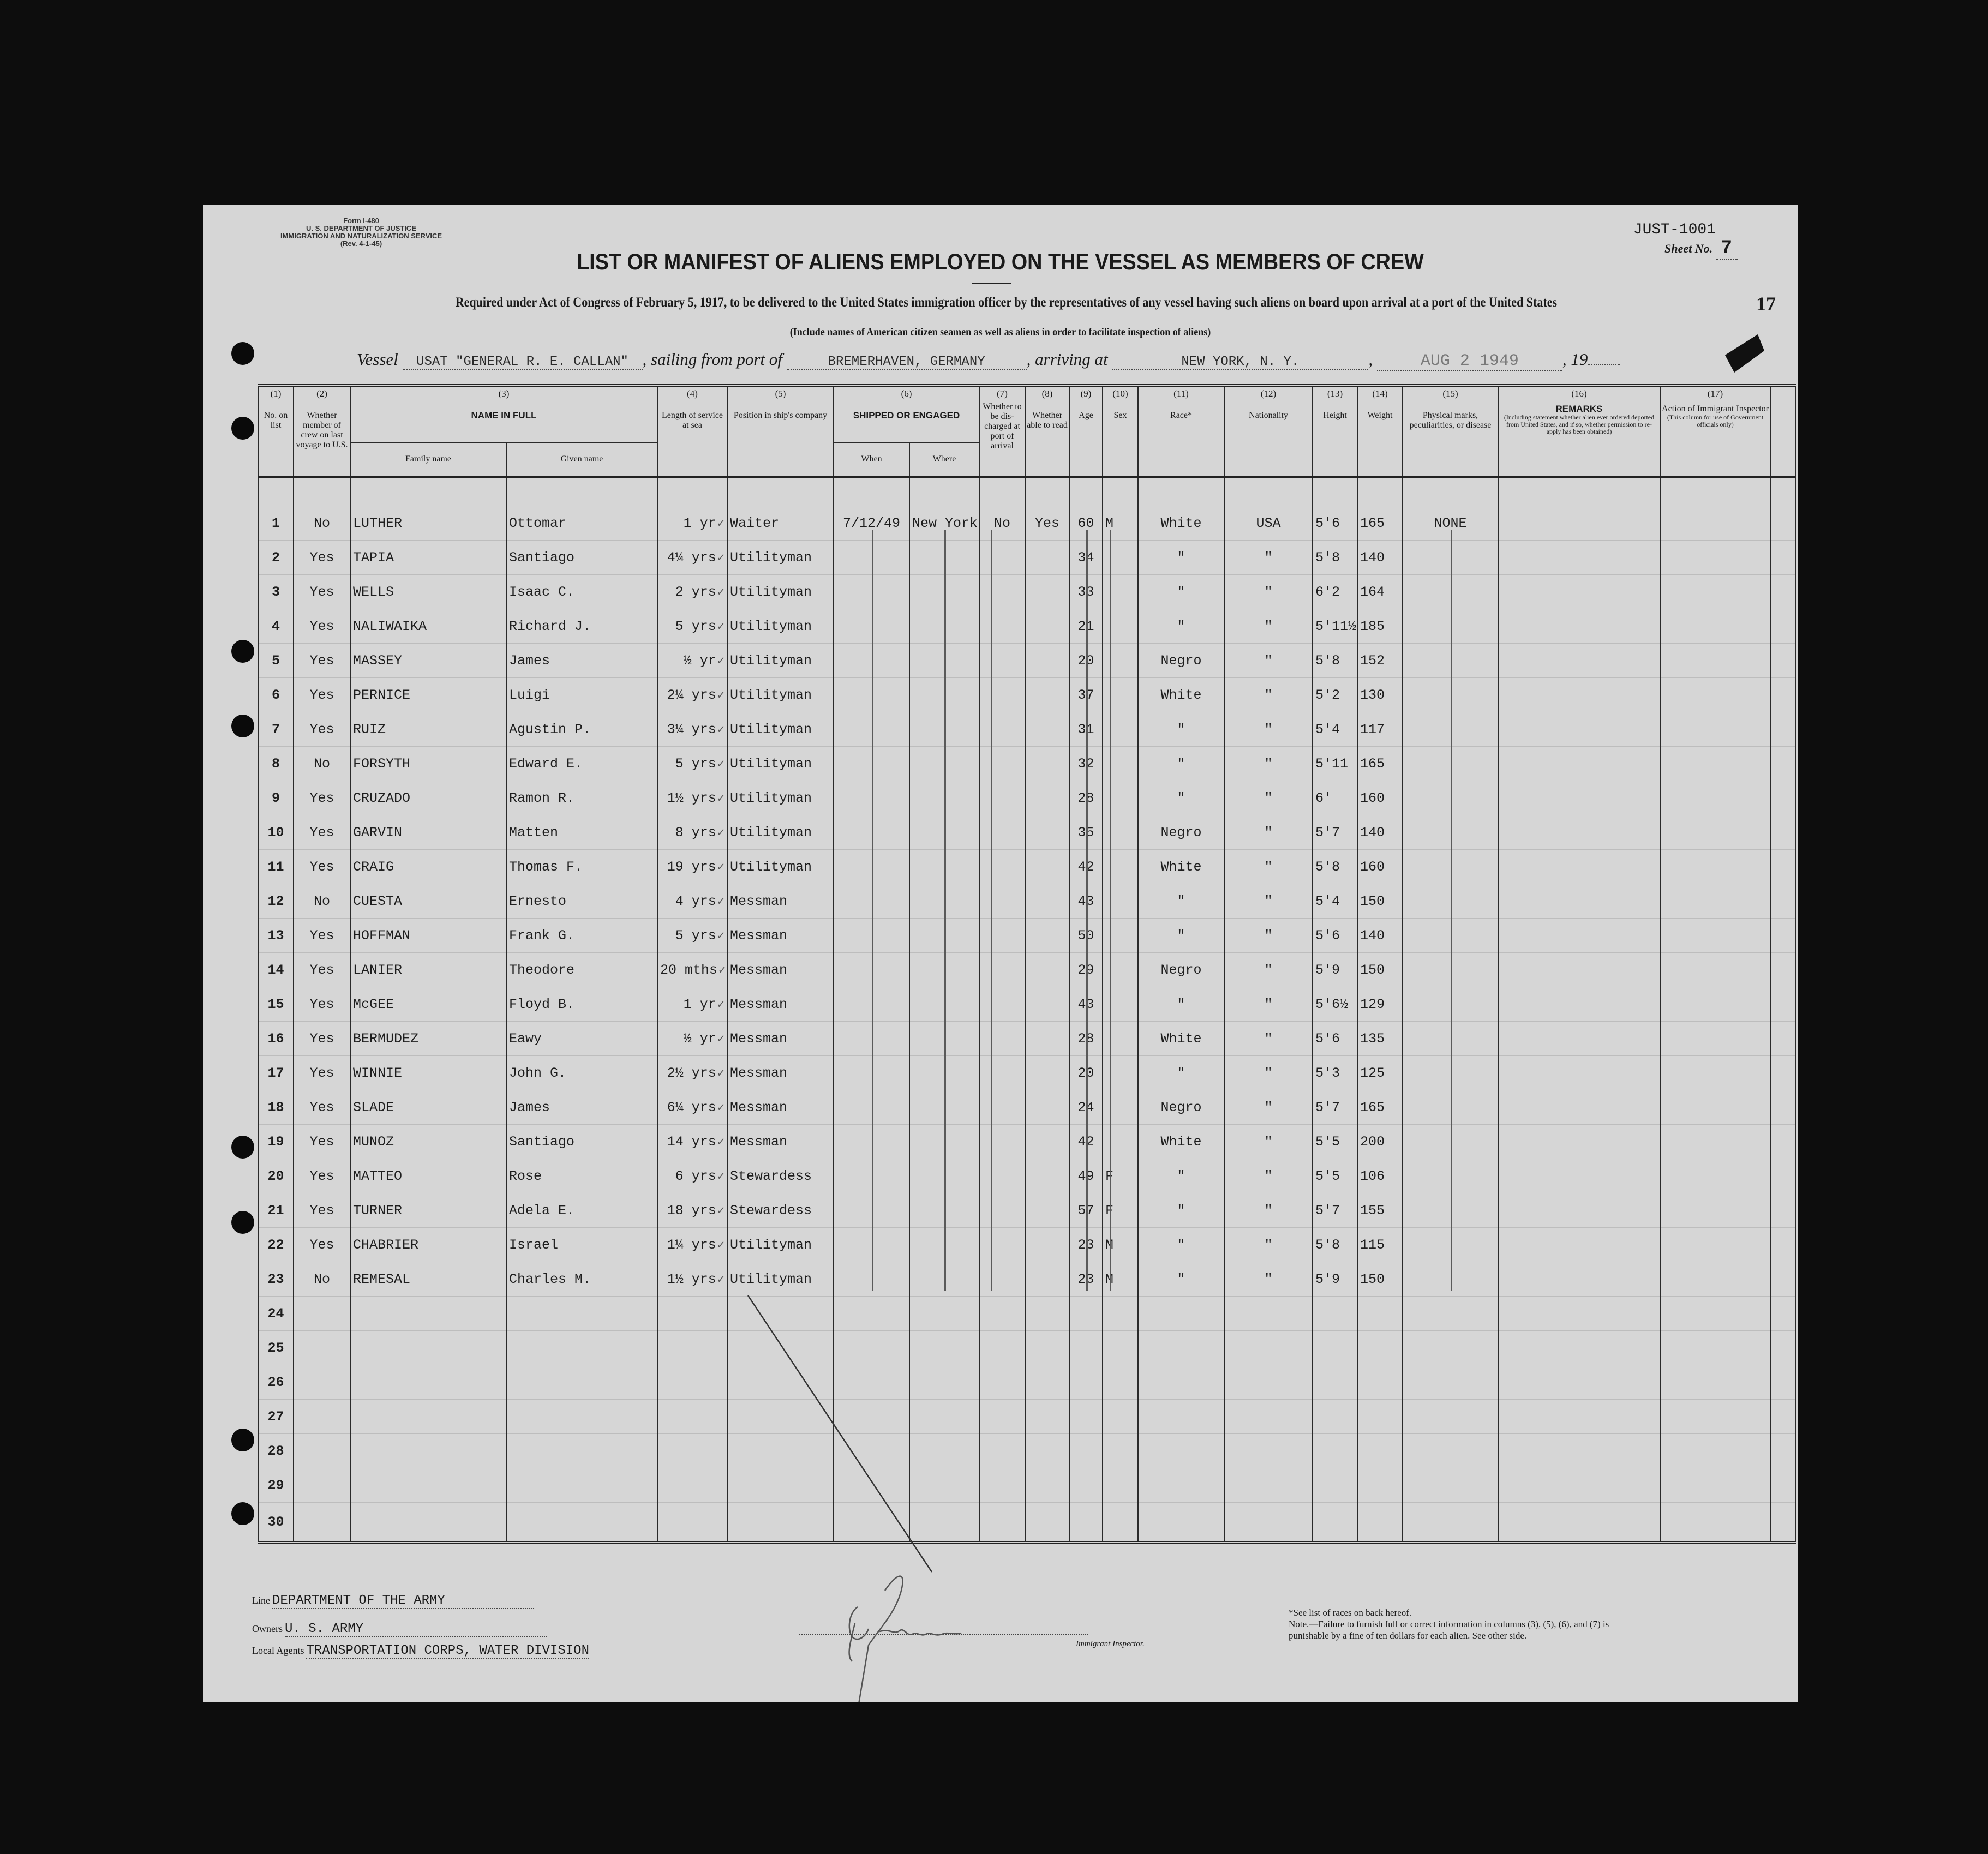 The height and width of the screenshot is (1854, 1988). What do you see at coordinates (1380, 1072) in the screenshot?
I see `weight-cell: 125` at bounding box center [1380, 1072].